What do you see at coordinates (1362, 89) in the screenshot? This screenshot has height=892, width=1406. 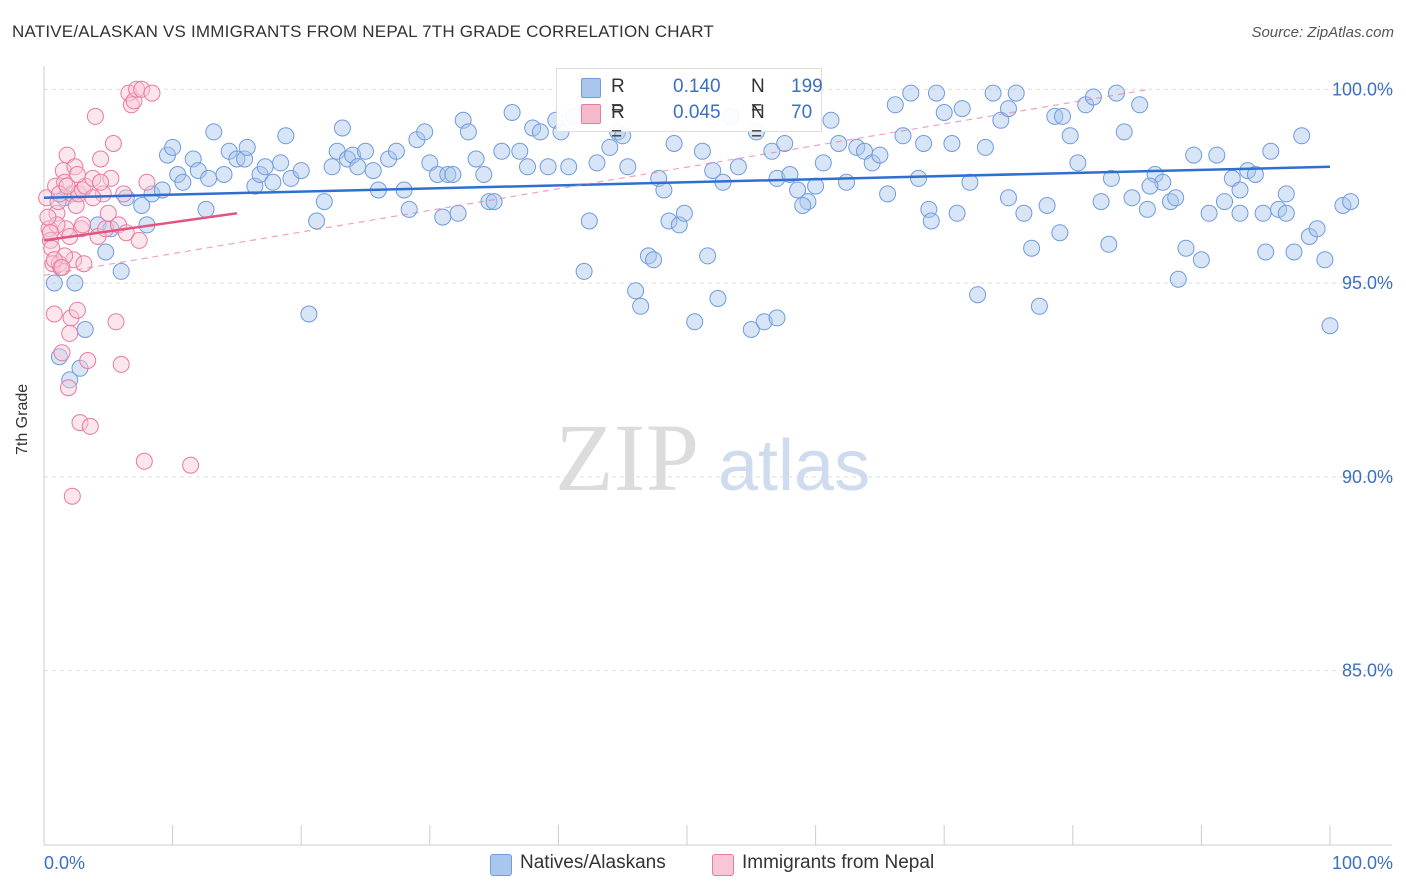 I see `y-tick-label: 100.0%` at bounding box center [1362, 89].